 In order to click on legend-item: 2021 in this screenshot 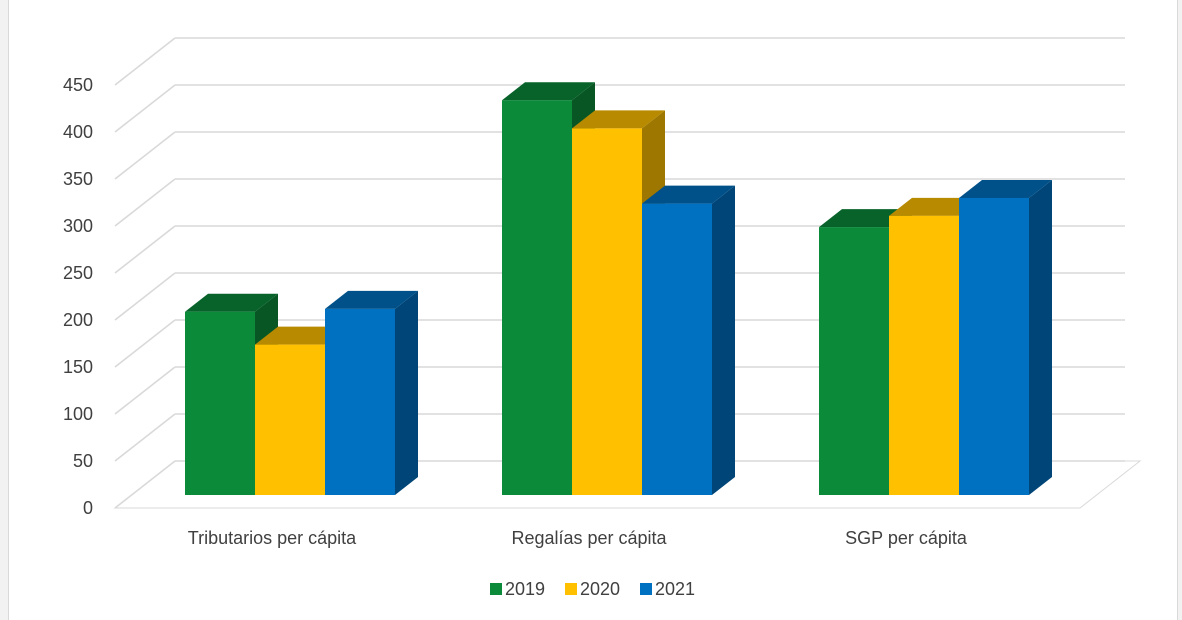, I will do `click(667, 589)`.